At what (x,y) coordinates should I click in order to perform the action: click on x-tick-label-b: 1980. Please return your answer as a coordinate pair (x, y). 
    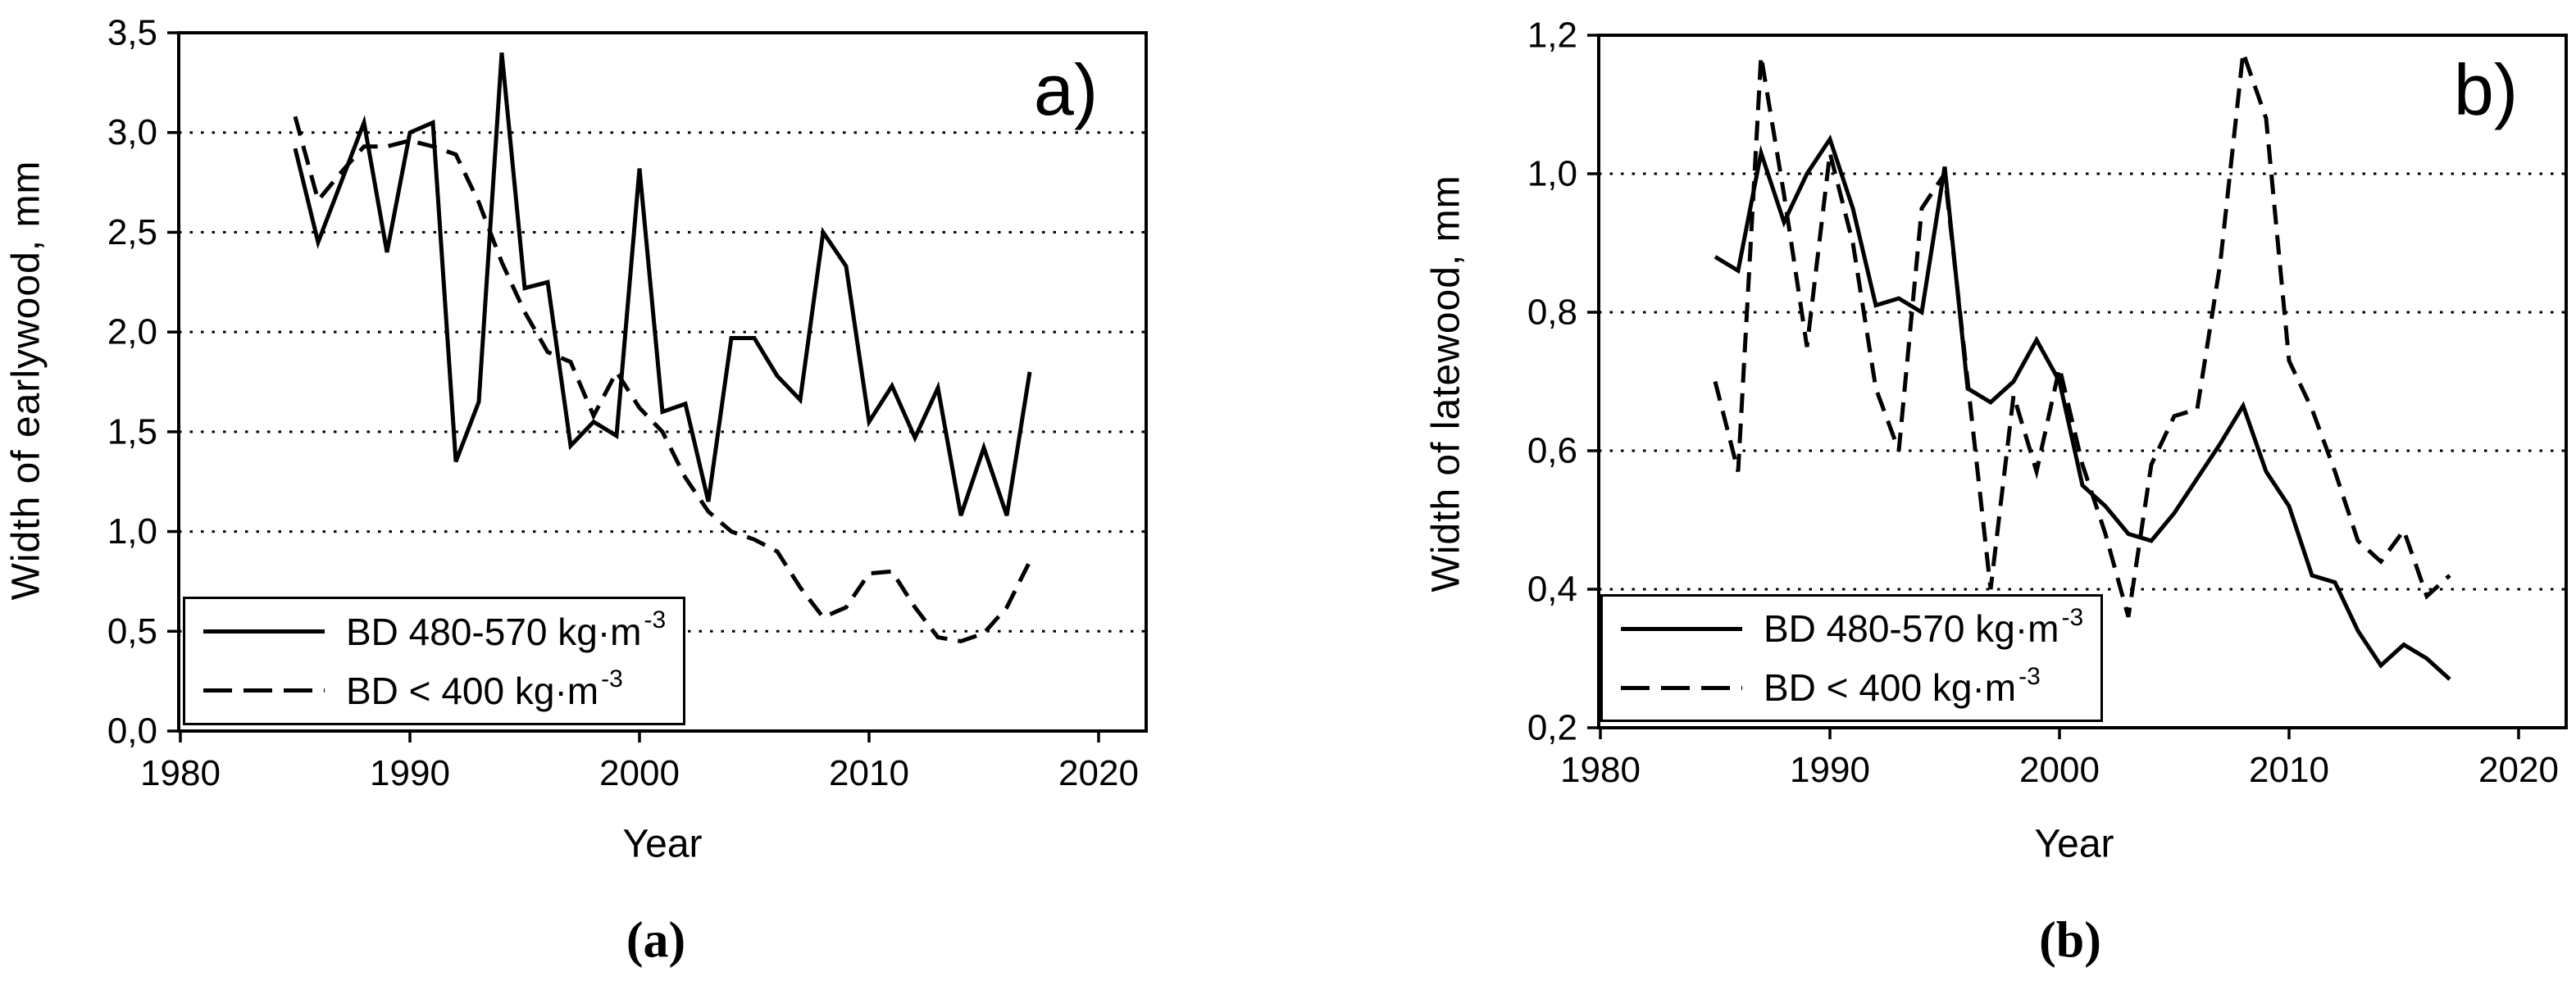
    Looking at the image, I should click on (1601, 770).